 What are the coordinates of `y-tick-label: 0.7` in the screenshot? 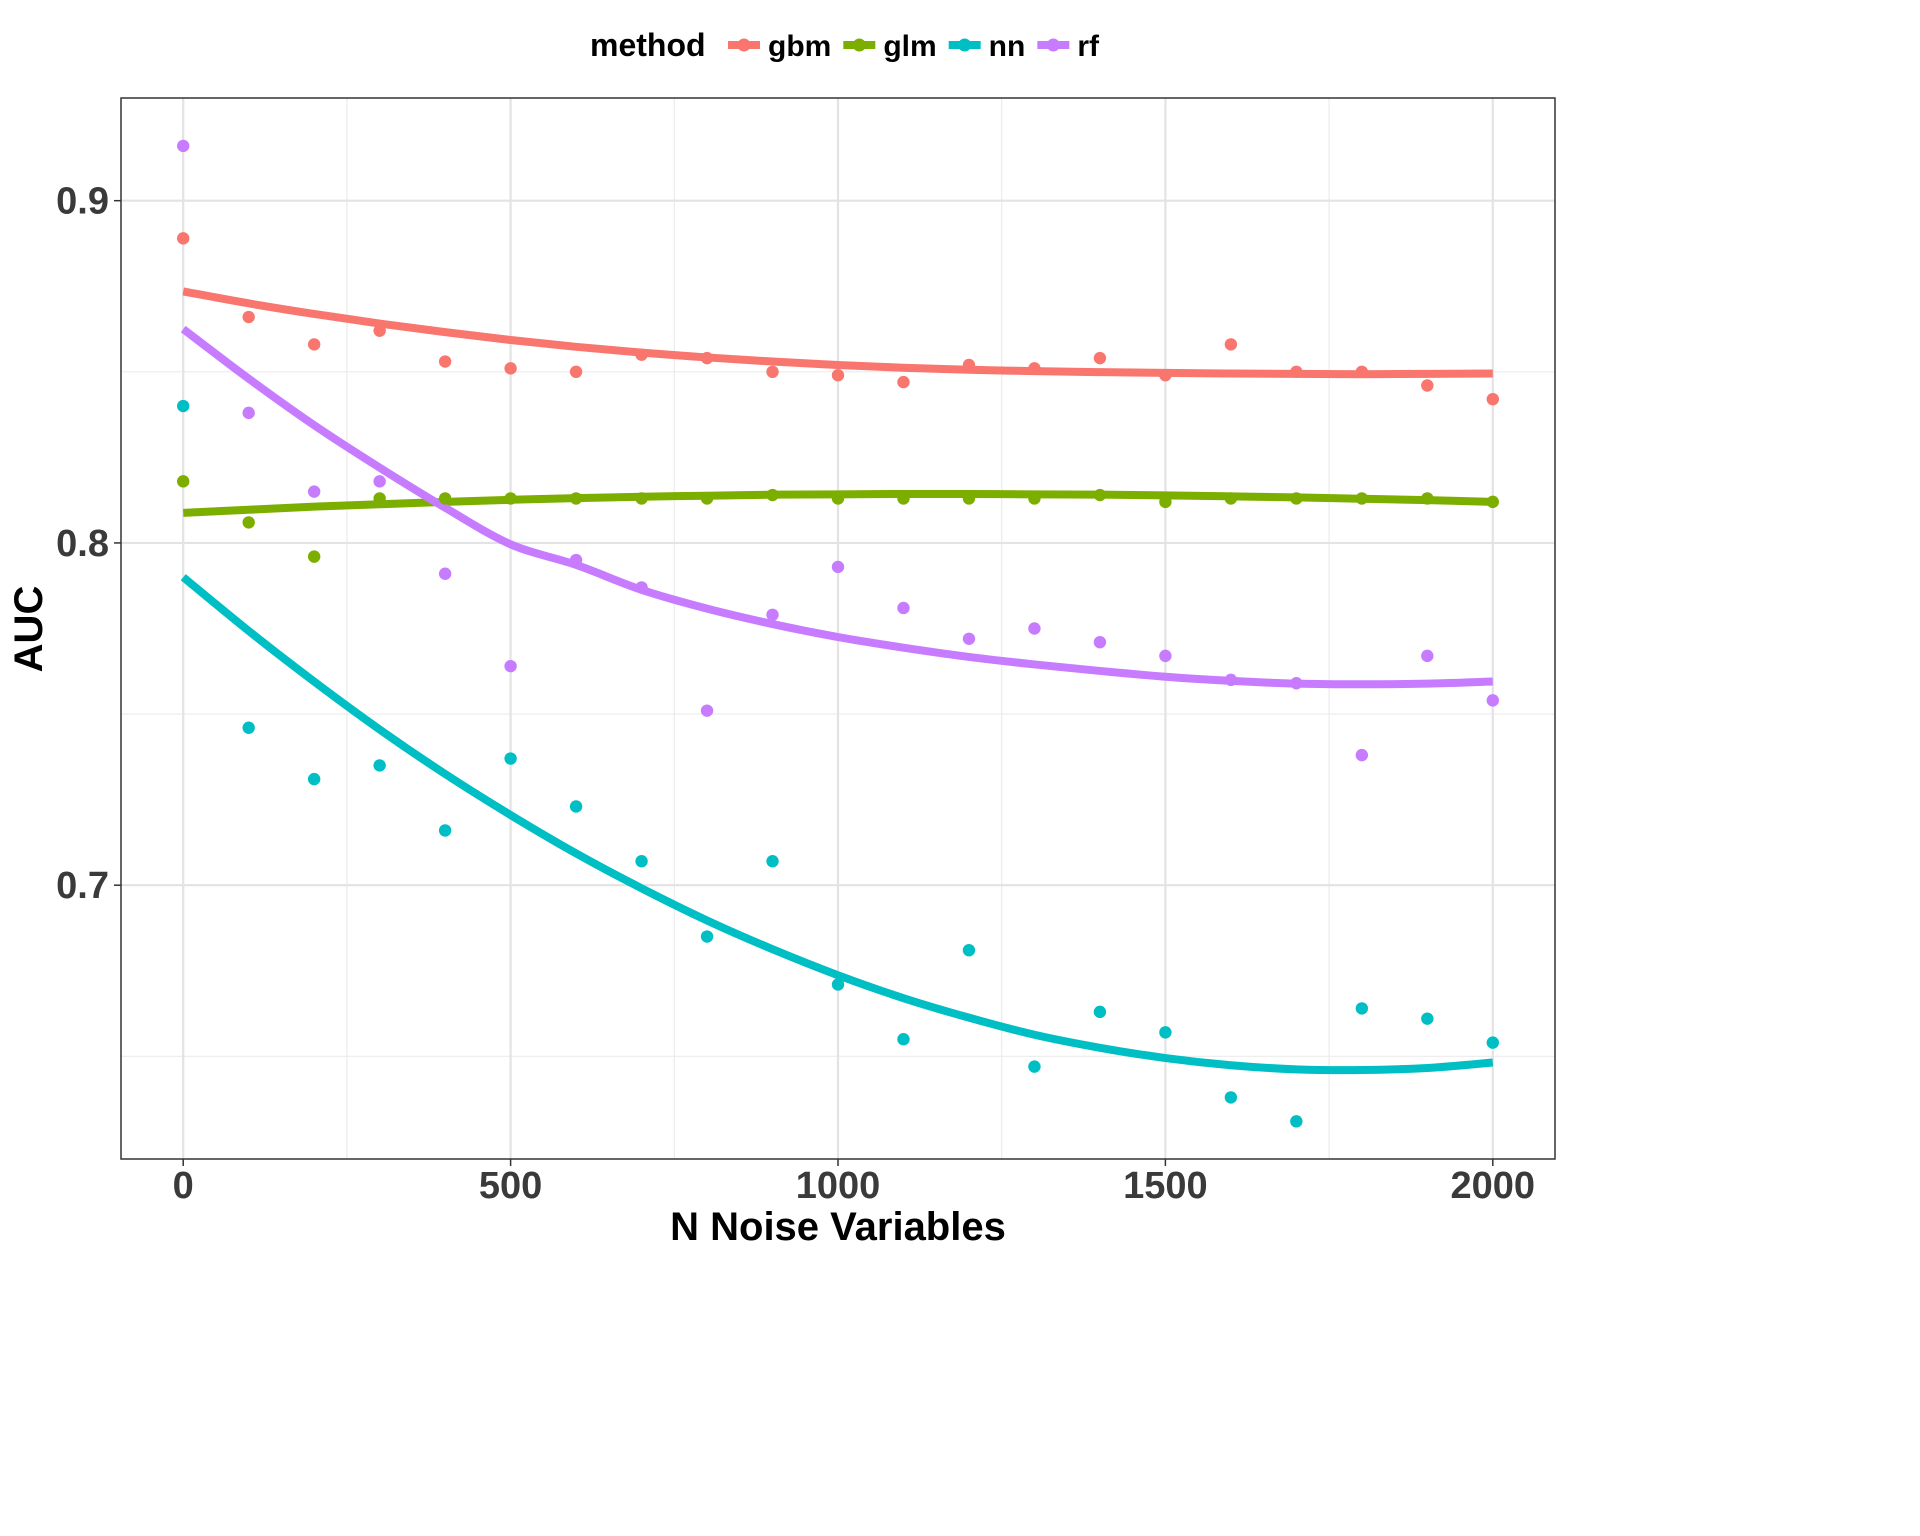 It's located at (82, 886).